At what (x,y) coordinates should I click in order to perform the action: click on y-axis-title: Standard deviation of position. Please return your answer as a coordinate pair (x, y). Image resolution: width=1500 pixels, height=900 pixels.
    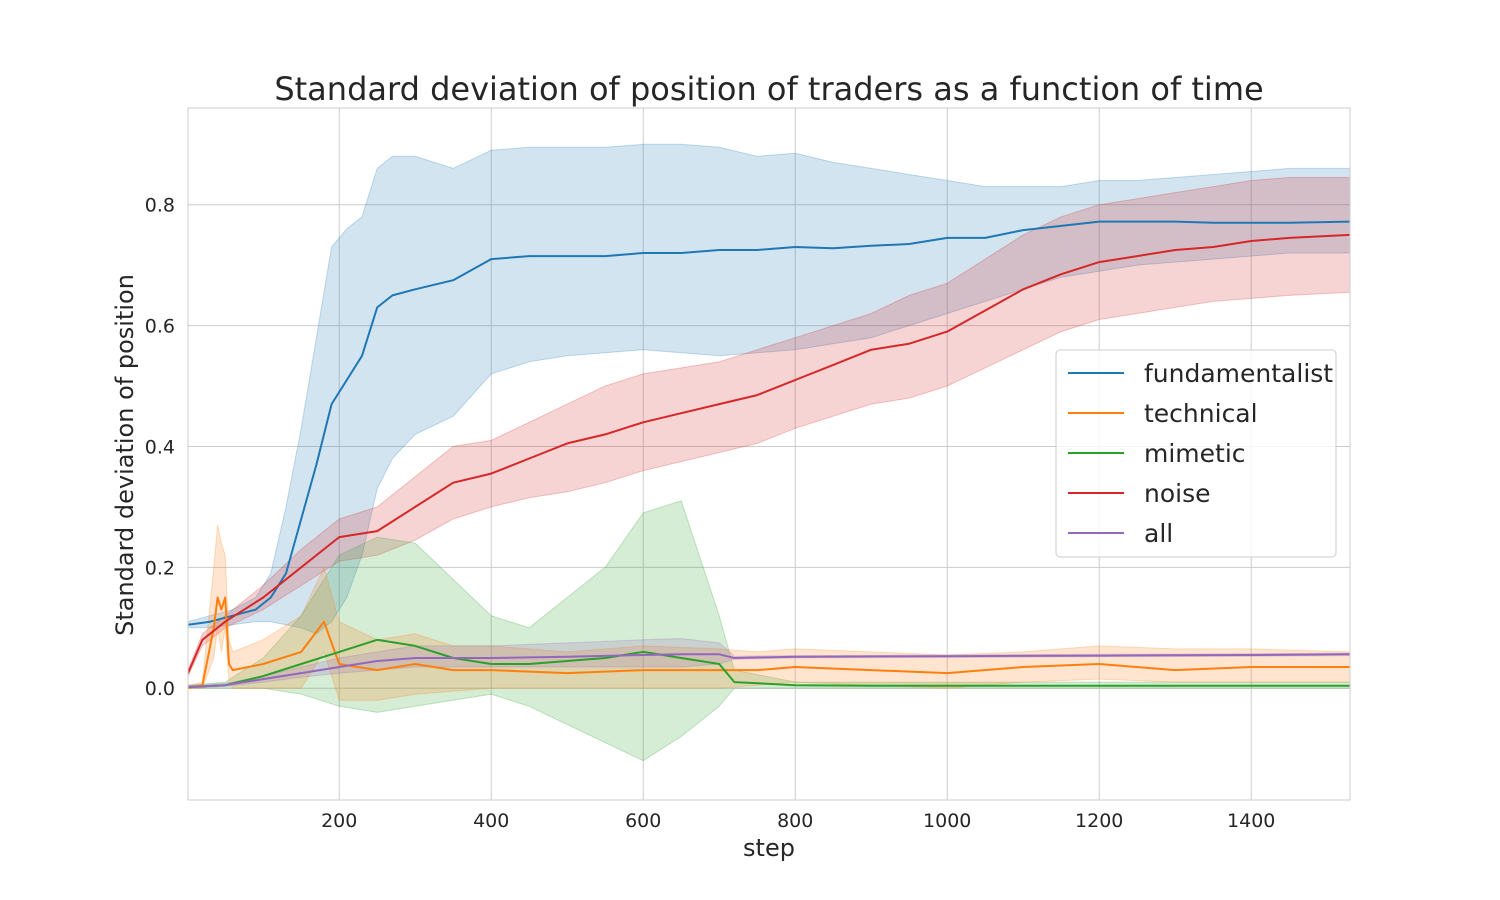
    Looking at the image, I should click on (125, 455).